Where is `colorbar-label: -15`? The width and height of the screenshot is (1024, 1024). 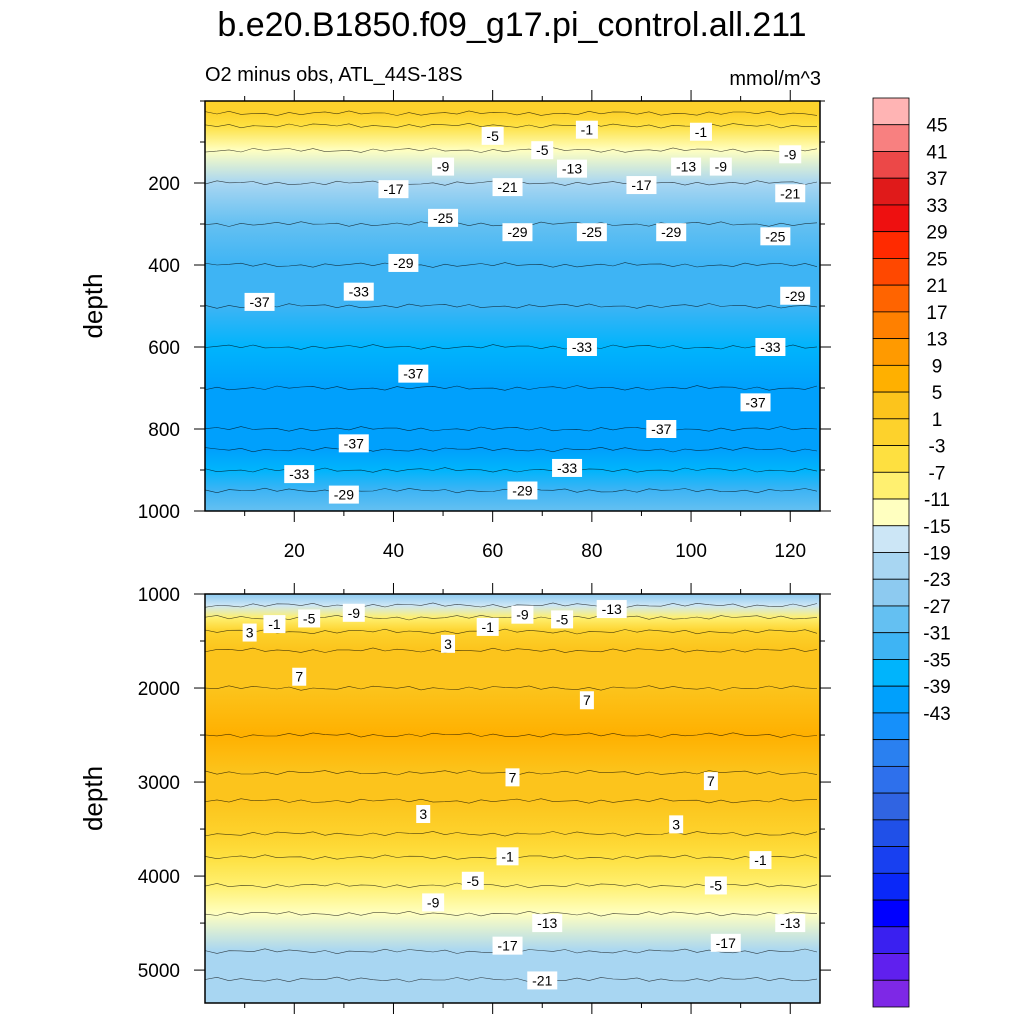
colorbar-label: -15 is located at coordinates (936, 527).